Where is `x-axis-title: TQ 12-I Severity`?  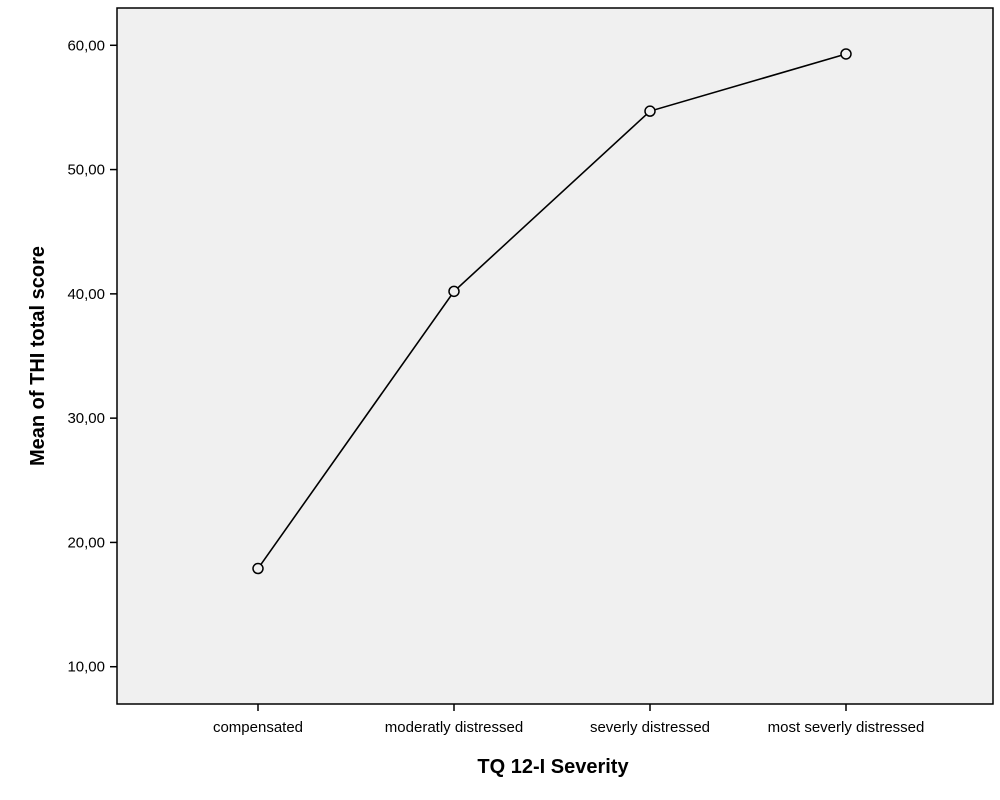 x-axis-title: TQ 12-I Severity is located at coordinates (553, 767).